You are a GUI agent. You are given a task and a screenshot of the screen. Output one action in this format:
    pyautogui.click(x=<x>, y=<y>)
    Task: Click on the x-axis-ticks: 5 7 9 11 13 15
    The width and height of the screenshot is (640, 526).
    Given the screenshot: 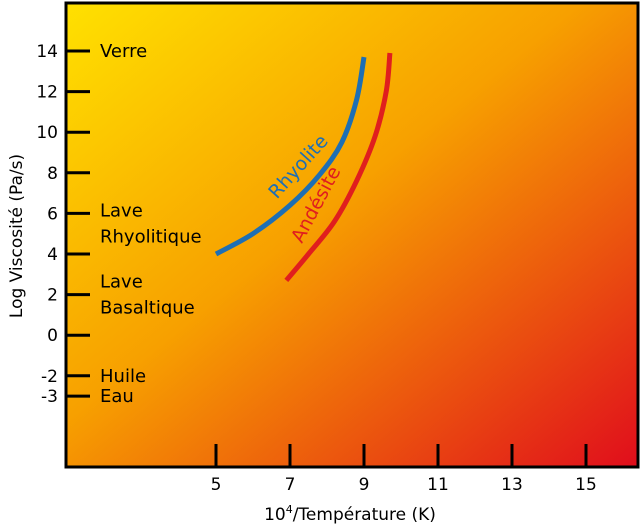 What is the action you would take?
    pyautogui.click(x=404, y=469)
    